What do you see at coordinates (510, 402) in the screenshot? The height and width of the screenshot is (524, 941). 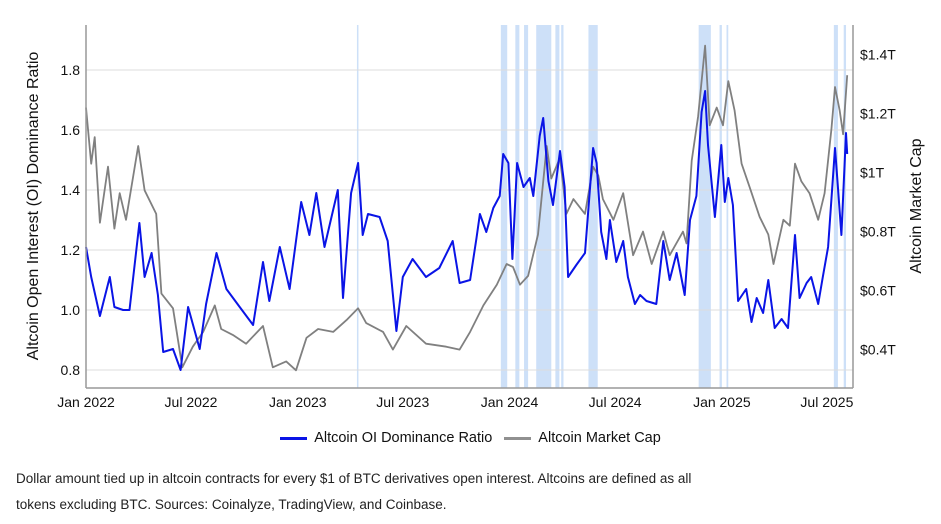 I see `x-tick-label: Jan 2024` at bounding box center [510, 402].